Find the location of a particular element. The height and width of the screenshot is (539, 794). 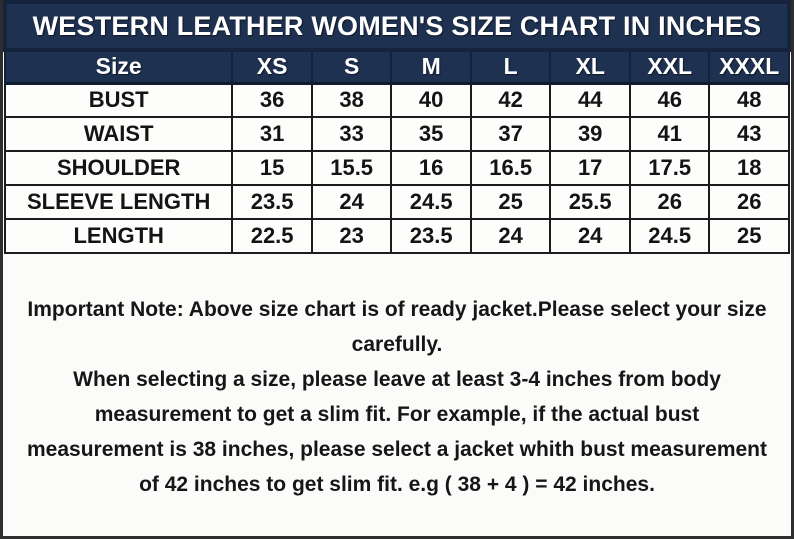

size-value-cell: 36 is located at coordinates (272, 100).